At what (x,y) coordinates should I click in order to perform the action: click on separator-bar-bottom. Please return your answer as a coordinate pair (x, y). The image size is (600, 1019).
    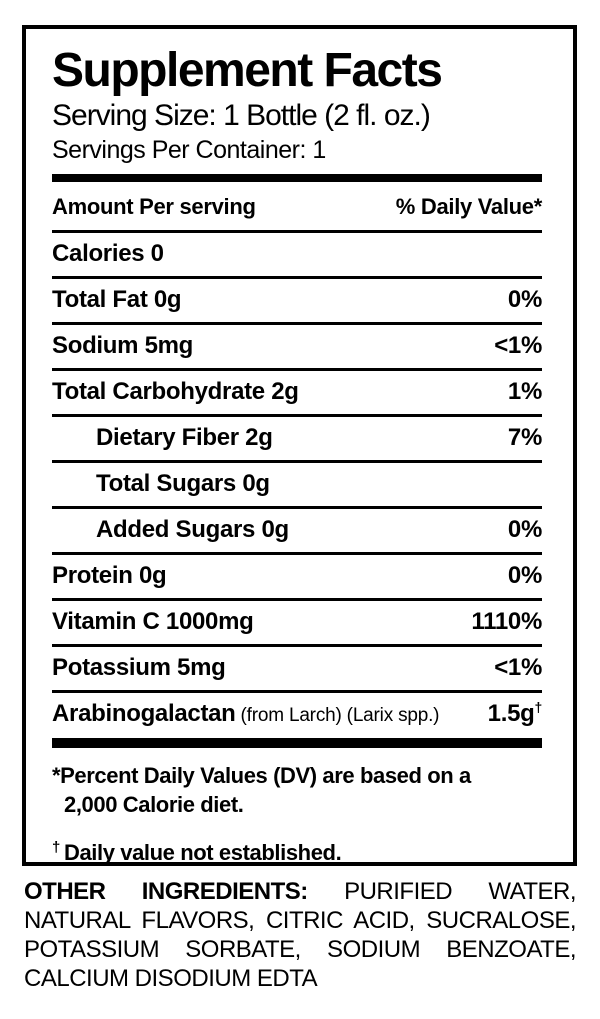
    Looking at the image, I should click on (297, 743).